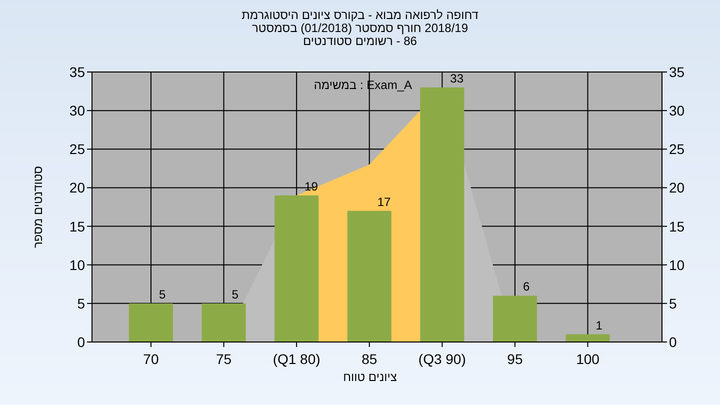 The width and height of the screenshot is (720, 405). What do you see at coordinates (677, 149) in the screenshot?
I see `y2-tick-label: 25` at bounding box center [677, 149].